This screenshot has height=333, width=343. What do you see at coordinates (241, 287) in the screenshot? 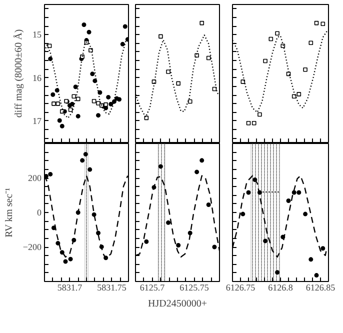
I see `x-tick-label: 6126.75` at bounding box center [241, 287].